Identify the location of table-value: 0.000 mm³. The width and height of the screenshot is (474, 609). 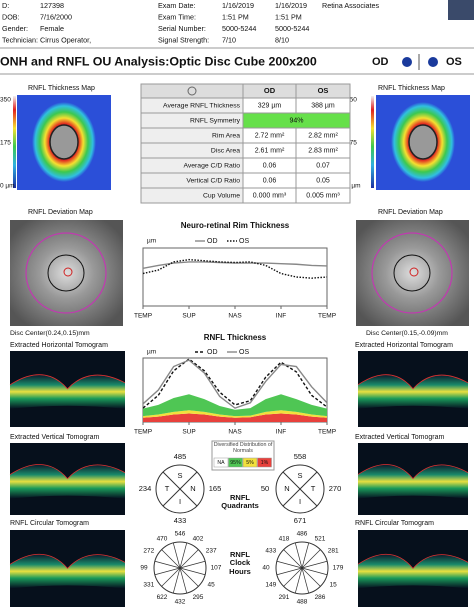
(270, 195).